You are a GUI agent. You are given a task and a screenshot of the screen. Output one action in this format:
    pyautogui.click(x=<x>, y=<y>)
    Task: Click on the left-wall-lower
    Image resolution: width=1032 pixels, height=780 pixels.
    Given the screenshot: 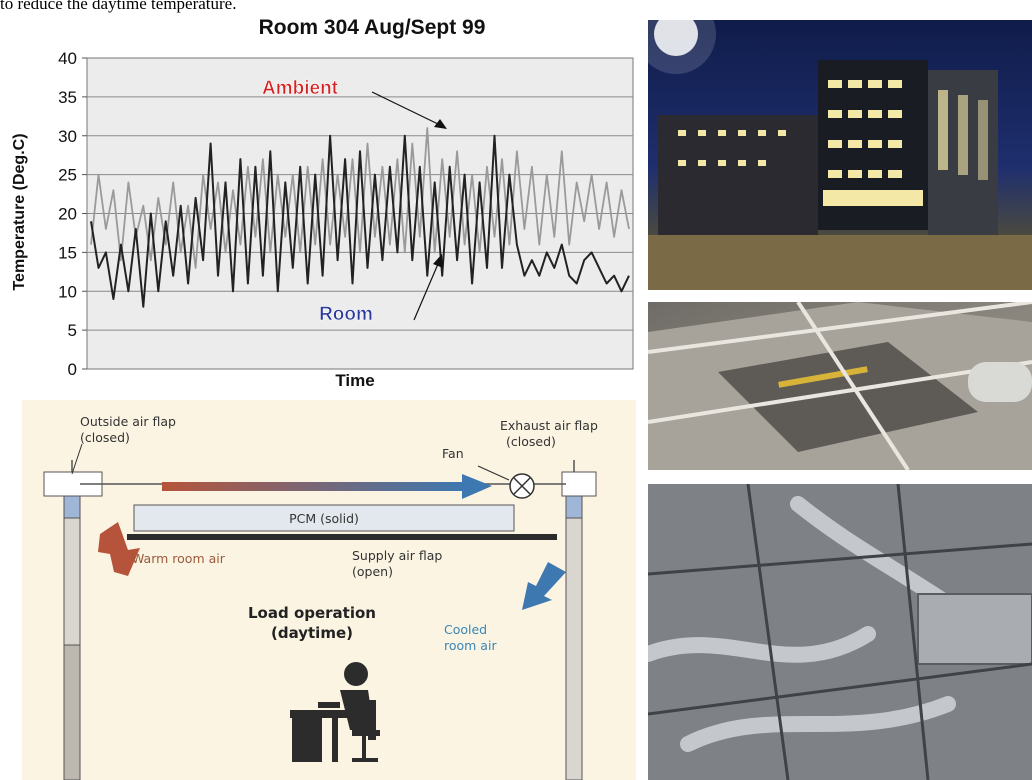 What is the action you would take?
    pyautogui.click(x=72, y=712)
    